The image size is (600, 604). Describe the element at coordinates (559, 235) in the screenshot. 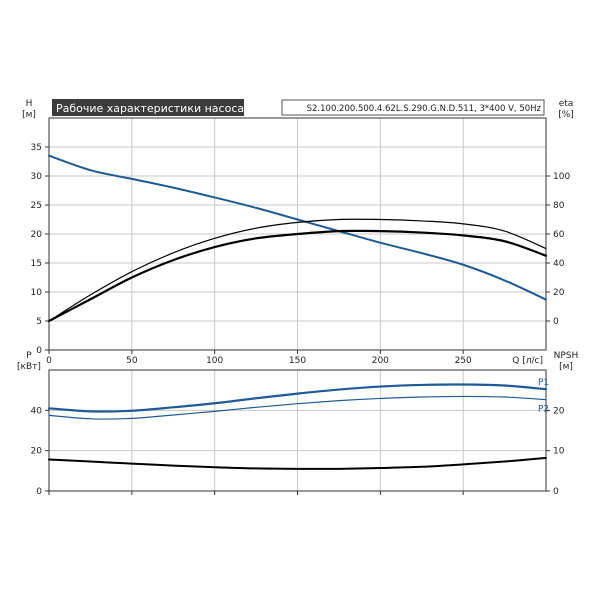

I see `y2-tick-label: 60` at that location.